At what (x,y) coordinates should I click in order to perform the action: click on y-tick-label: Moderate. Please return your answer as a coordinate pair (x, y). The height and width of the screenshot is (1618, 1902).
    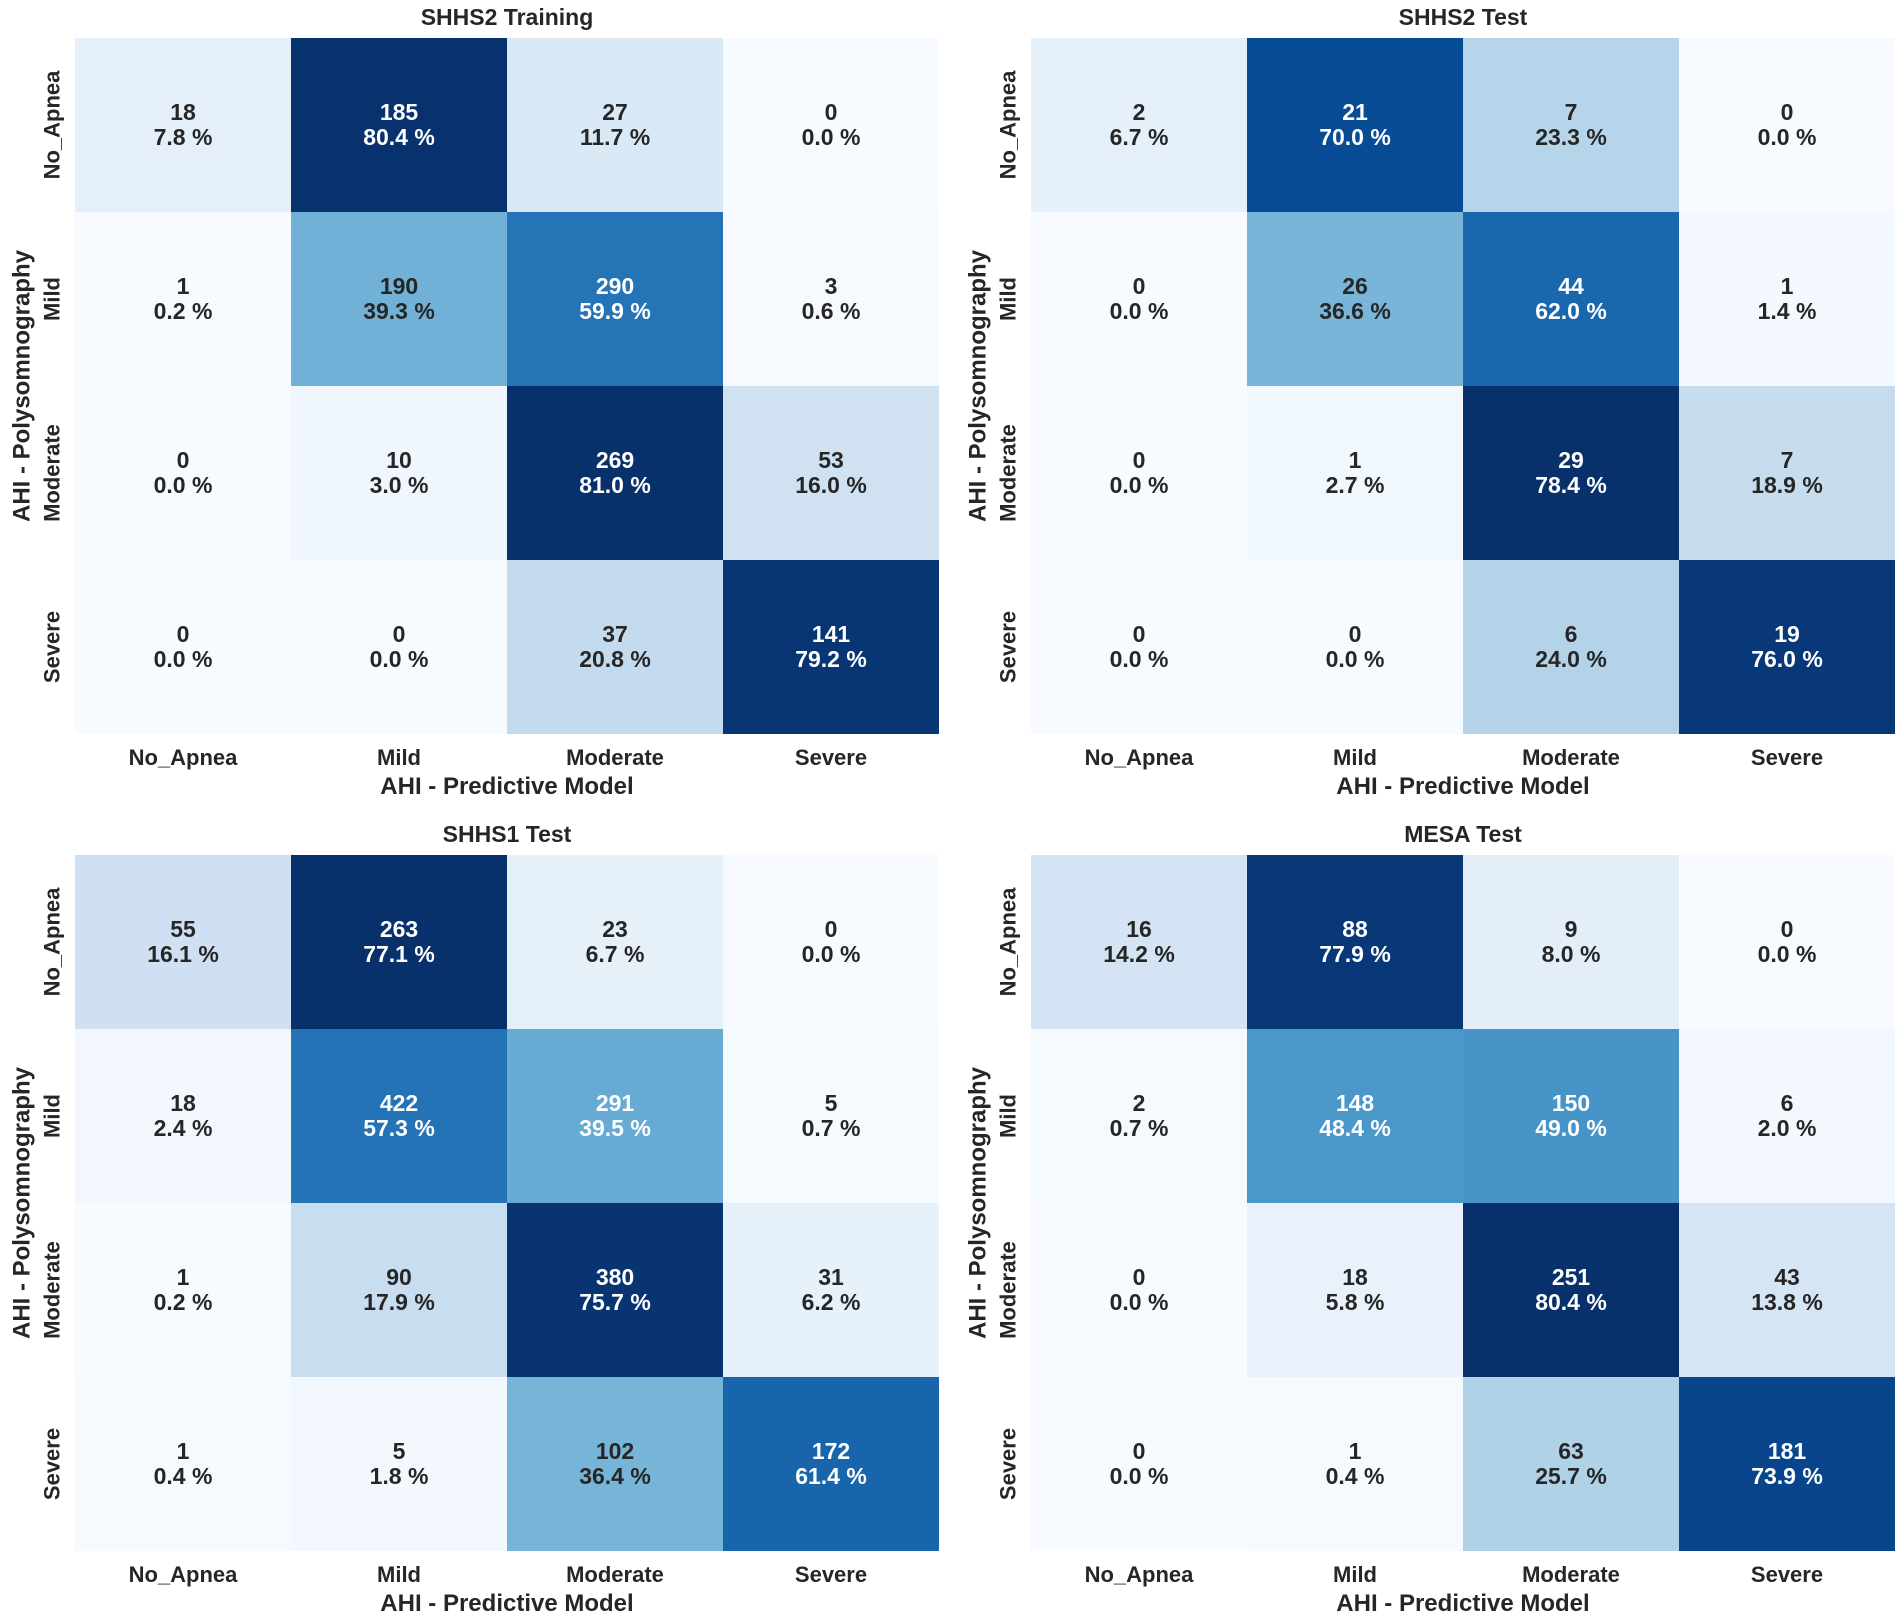
    Looking at the image, I should click on (1008, 1290).